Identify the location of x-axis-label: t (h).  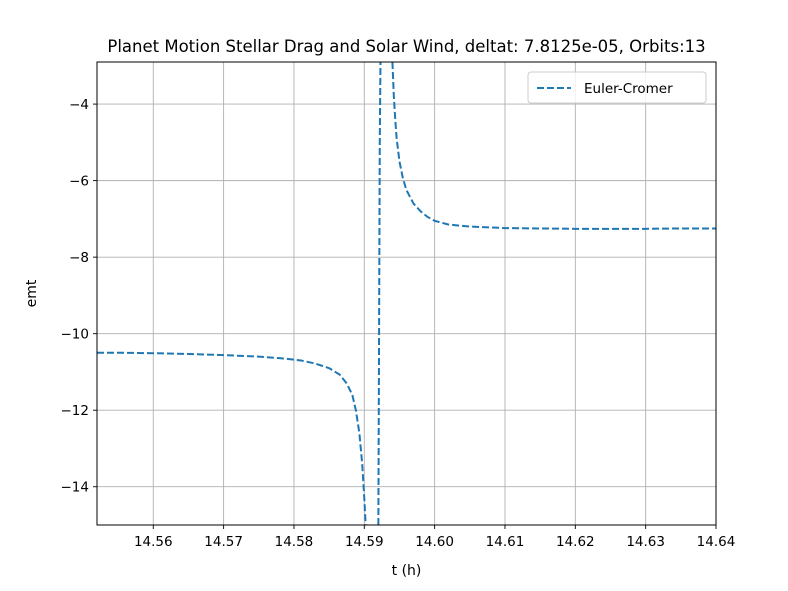
(407, 571).